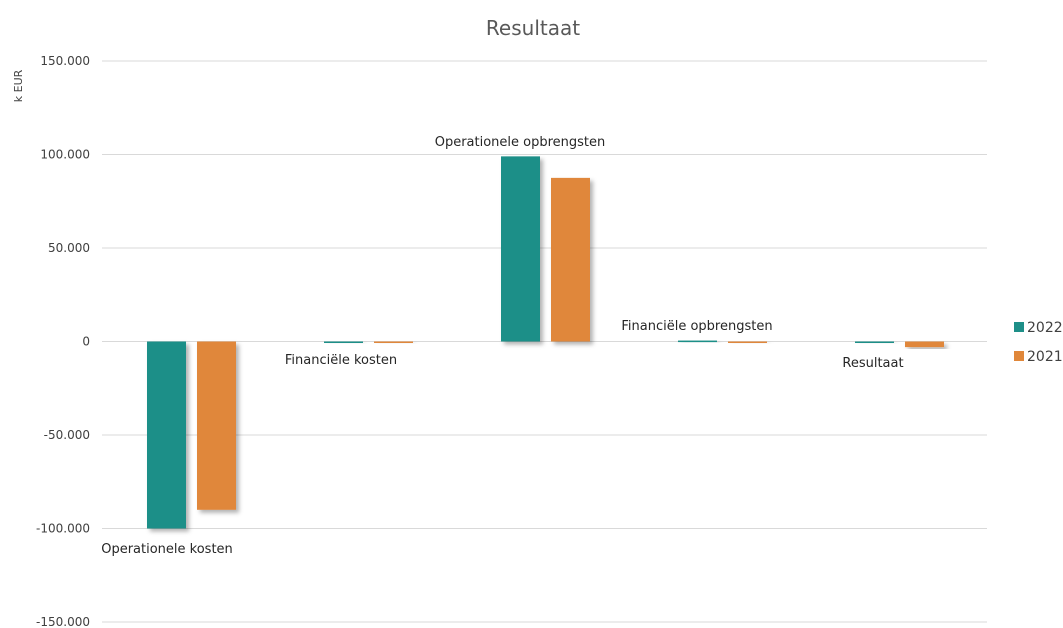 The width and height of the screenshot is (1063, 628). What do you see at coordinates (1038, 342) in the screenshot?
I see `legend: 2022 2021` at bounding box center [1038, 342].